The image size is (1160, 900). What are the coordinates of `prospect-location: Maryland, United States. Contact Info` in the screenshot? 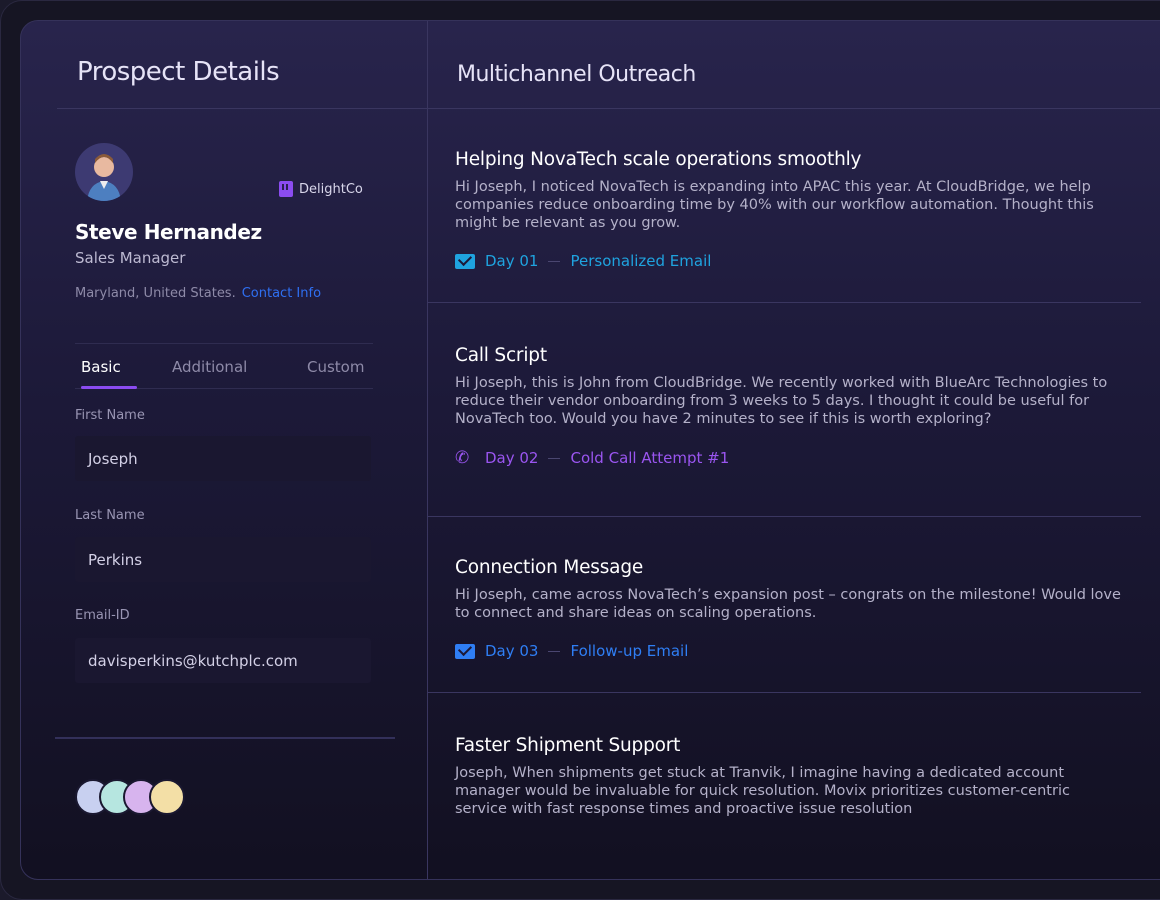 It's located at (198, 293).